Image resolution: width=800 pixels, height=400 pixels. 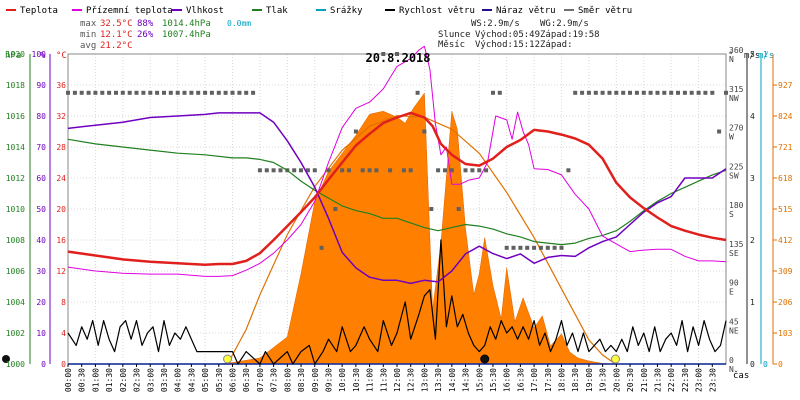 What do you see at coordinates (785, 147) in the screenshot?
I see `solar-tick-label: 721` at bounding box center [785, 147].